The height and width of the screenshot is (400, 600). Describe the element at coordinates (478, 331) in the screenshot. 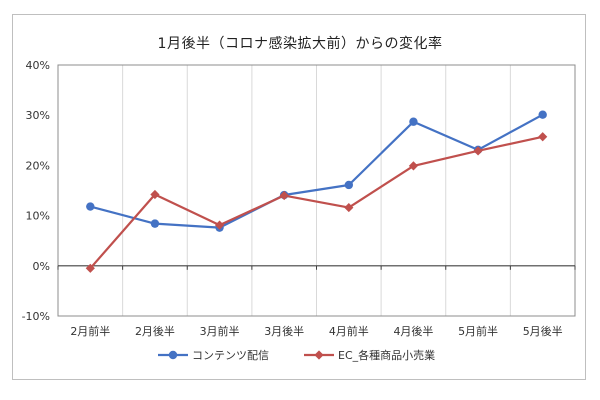

I see `x-tick-label: 5月前半` at that location.